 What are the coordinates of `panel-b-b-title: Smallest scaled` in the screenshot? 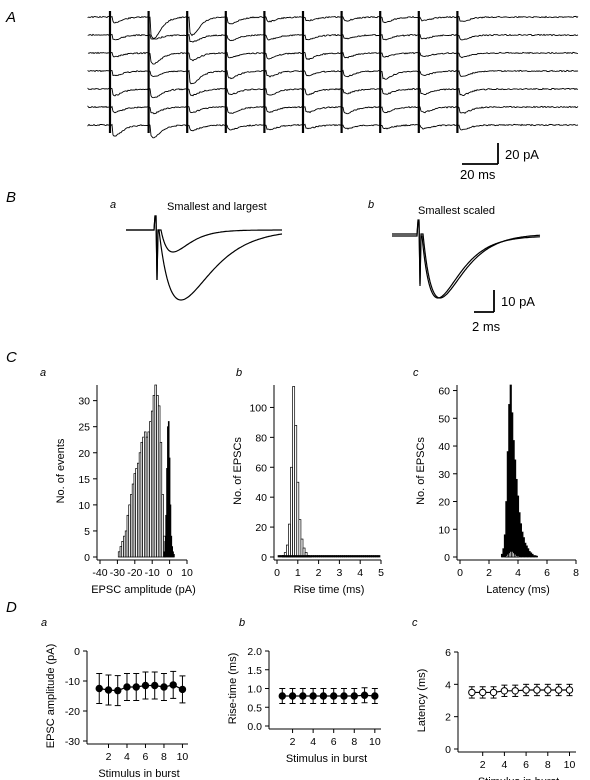 It's located at (456, 211).